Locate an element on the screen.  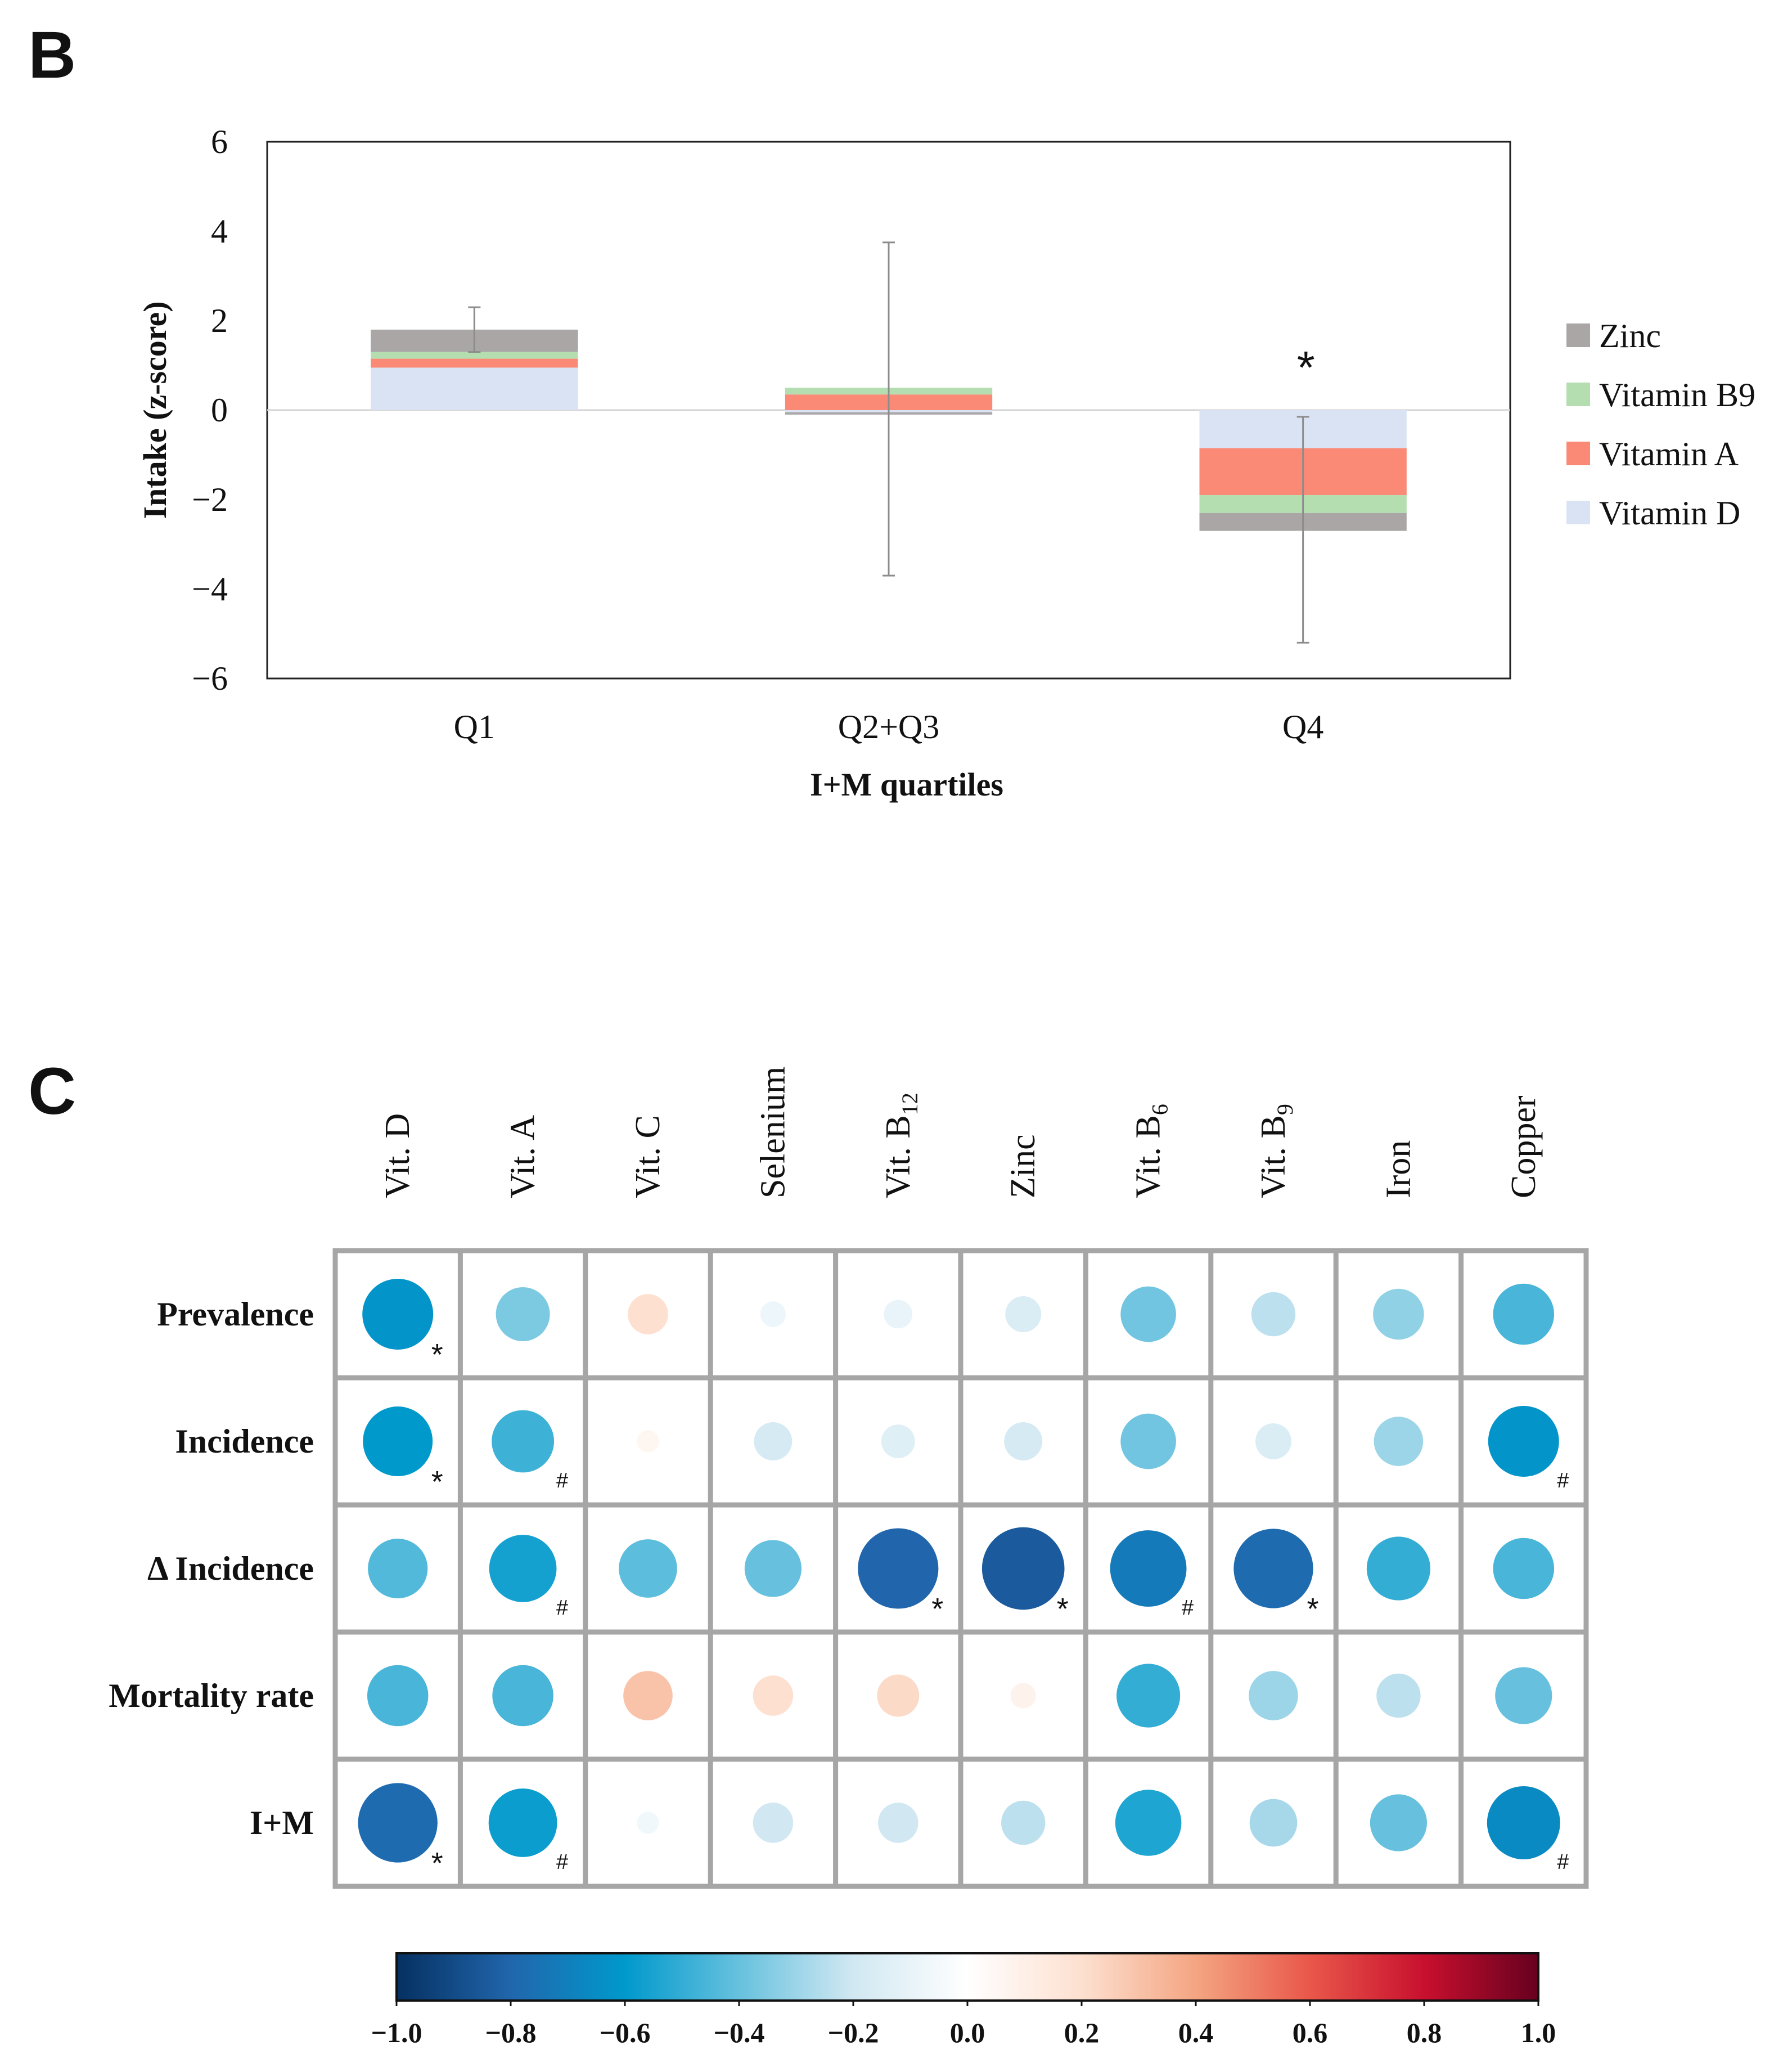
colorbar-tick-label: 0.2 is located at coordinates (1082, 2032).